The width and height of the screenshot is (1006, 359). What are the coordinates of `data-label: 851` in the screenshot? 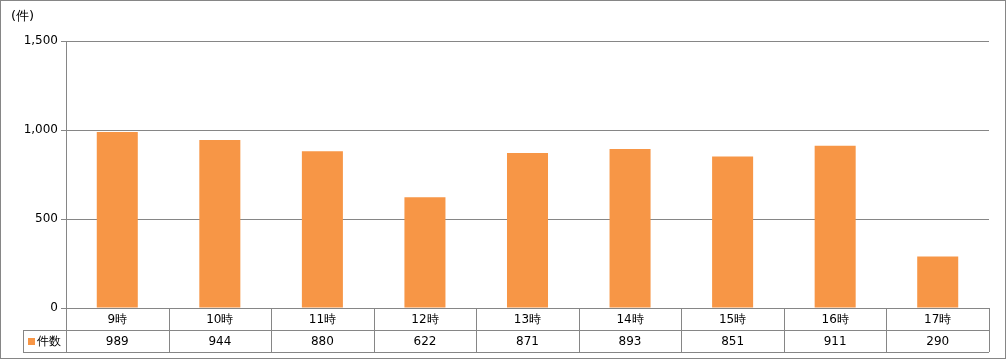 It's located at (733, 341).